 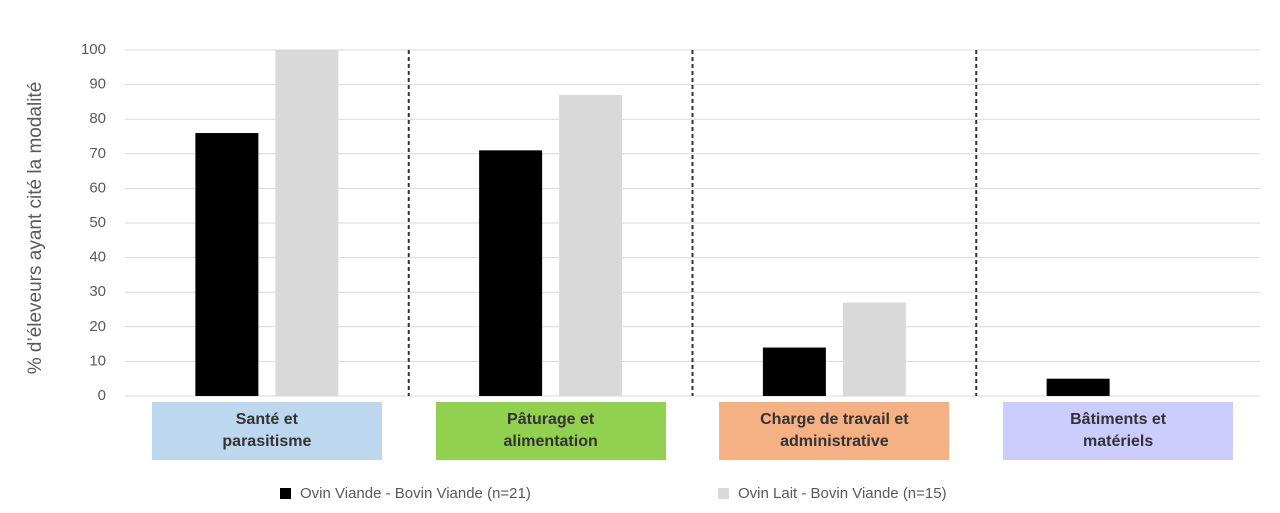 What do you see at coordinates (550, 431) in the screenshot?
I see `category-label: Pâturage et alimentation` at bounding box center [550, 431].